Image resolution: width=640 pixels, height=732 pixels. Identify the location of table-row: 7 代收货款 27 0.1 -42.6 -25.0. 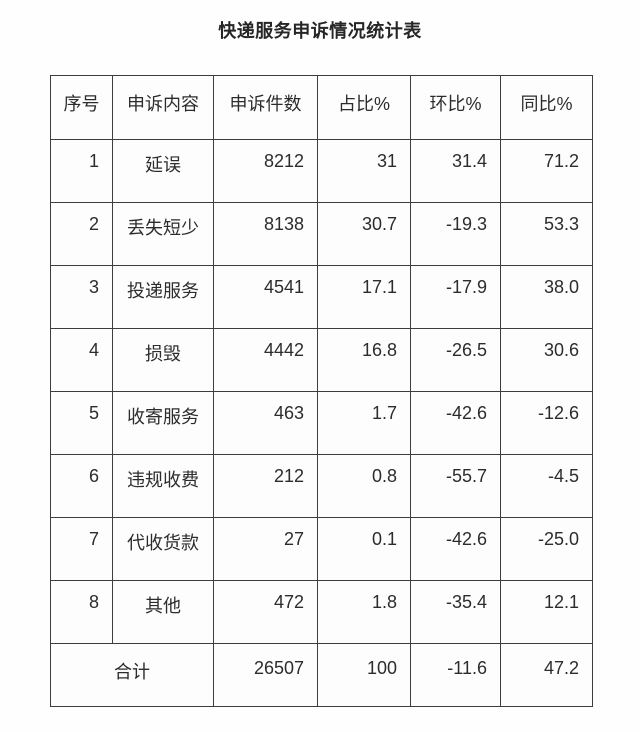
(321, 549).